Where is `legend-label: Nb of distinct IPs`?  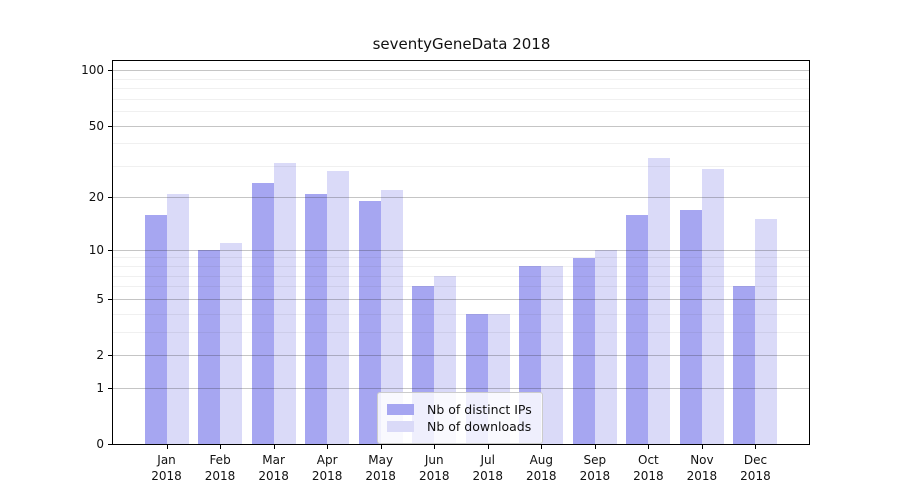 legend-label: Nb of distinct IPs is located at coordinates (479, 409).